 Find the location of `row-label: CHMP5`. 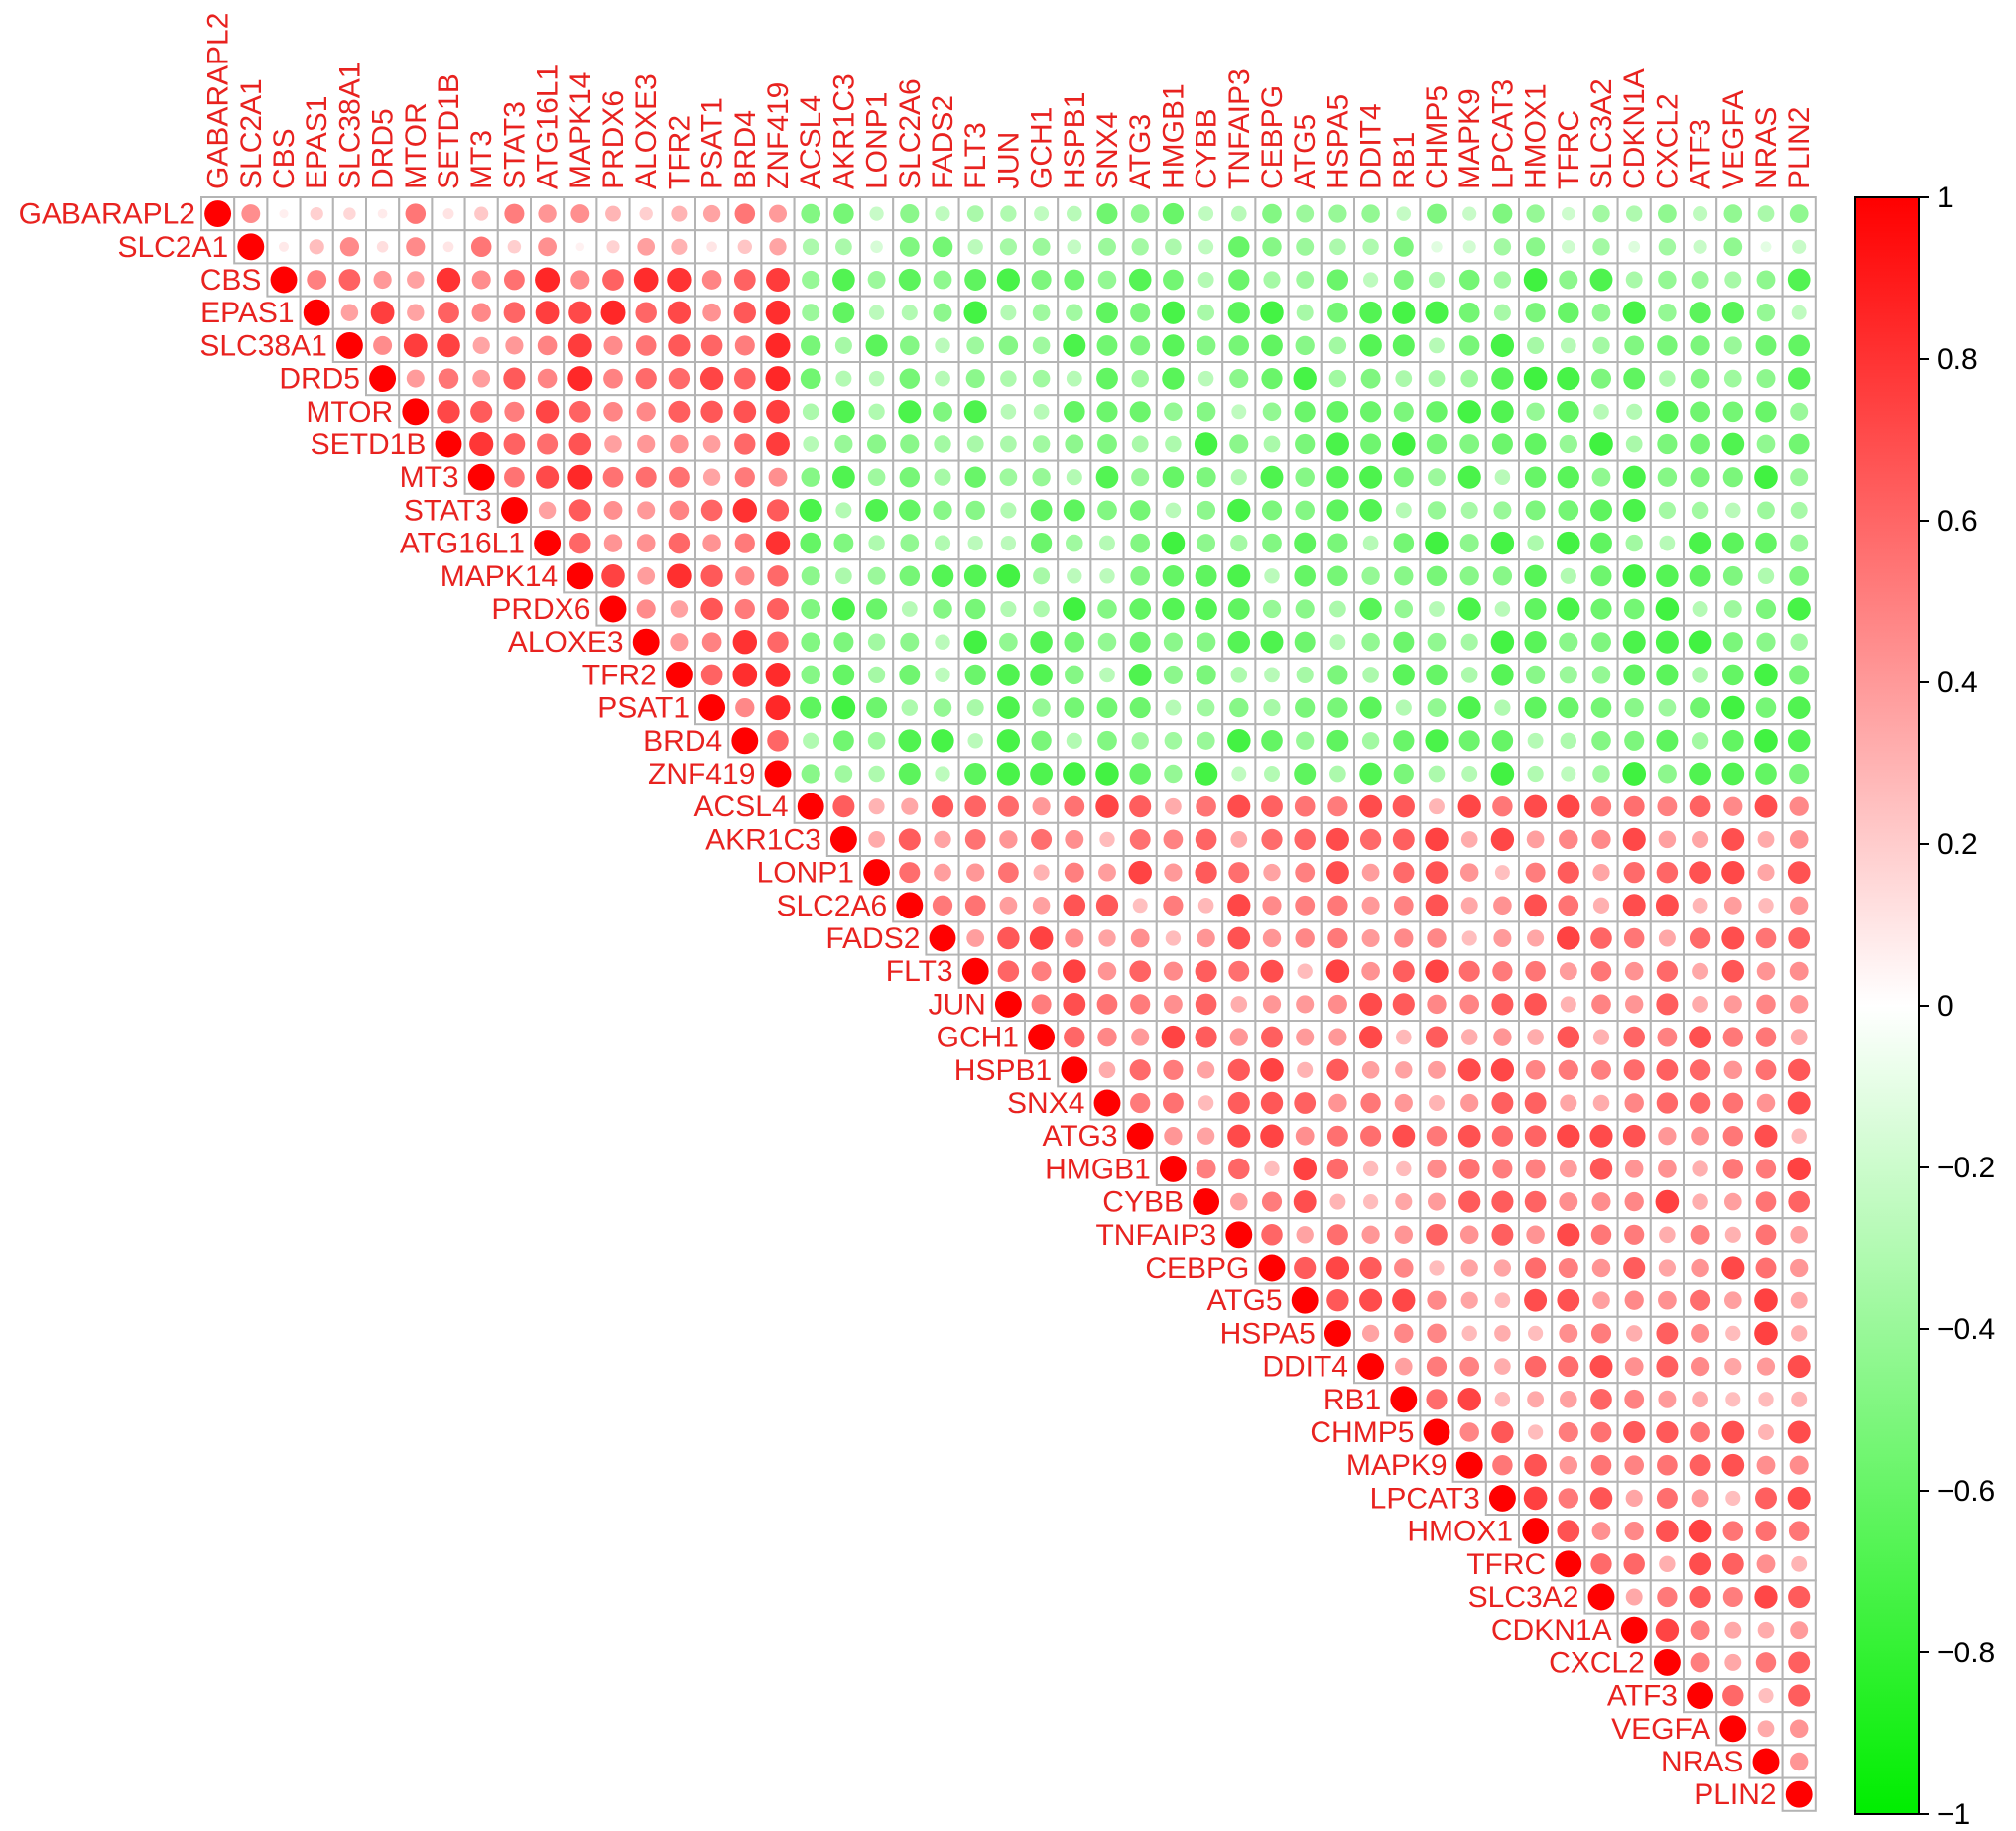

row-label: CHMP5 is located at coordinates (1362, 1432).